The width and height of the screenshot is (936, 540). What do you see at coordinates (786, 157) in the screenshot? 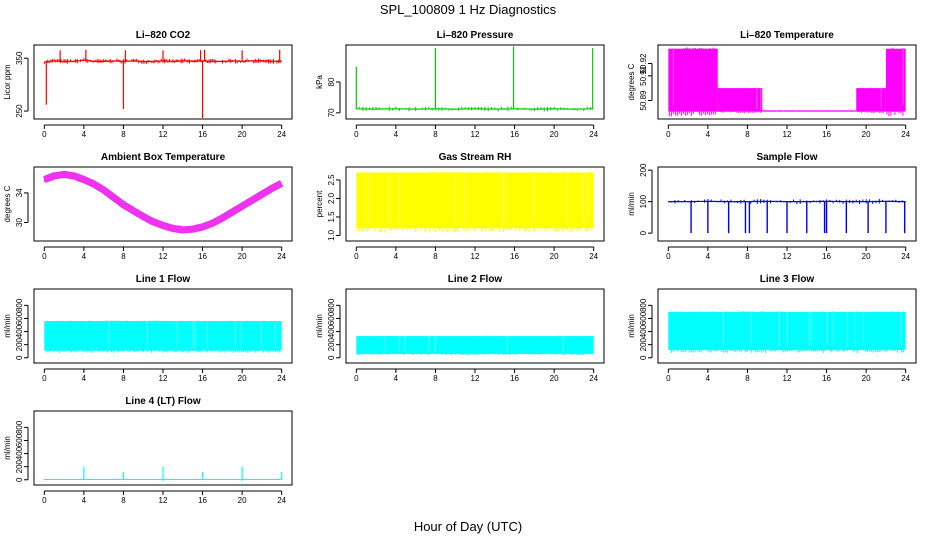
I see `panel-title: Sample Flow` at bounding box center [786, 157].